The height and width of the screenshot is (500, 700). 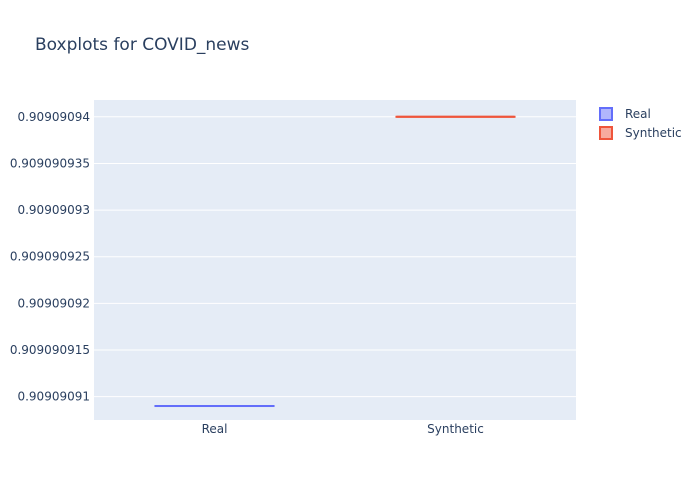 I want to click on x-axis-ticks: Real Synthetic, so click(x=343, y=429).